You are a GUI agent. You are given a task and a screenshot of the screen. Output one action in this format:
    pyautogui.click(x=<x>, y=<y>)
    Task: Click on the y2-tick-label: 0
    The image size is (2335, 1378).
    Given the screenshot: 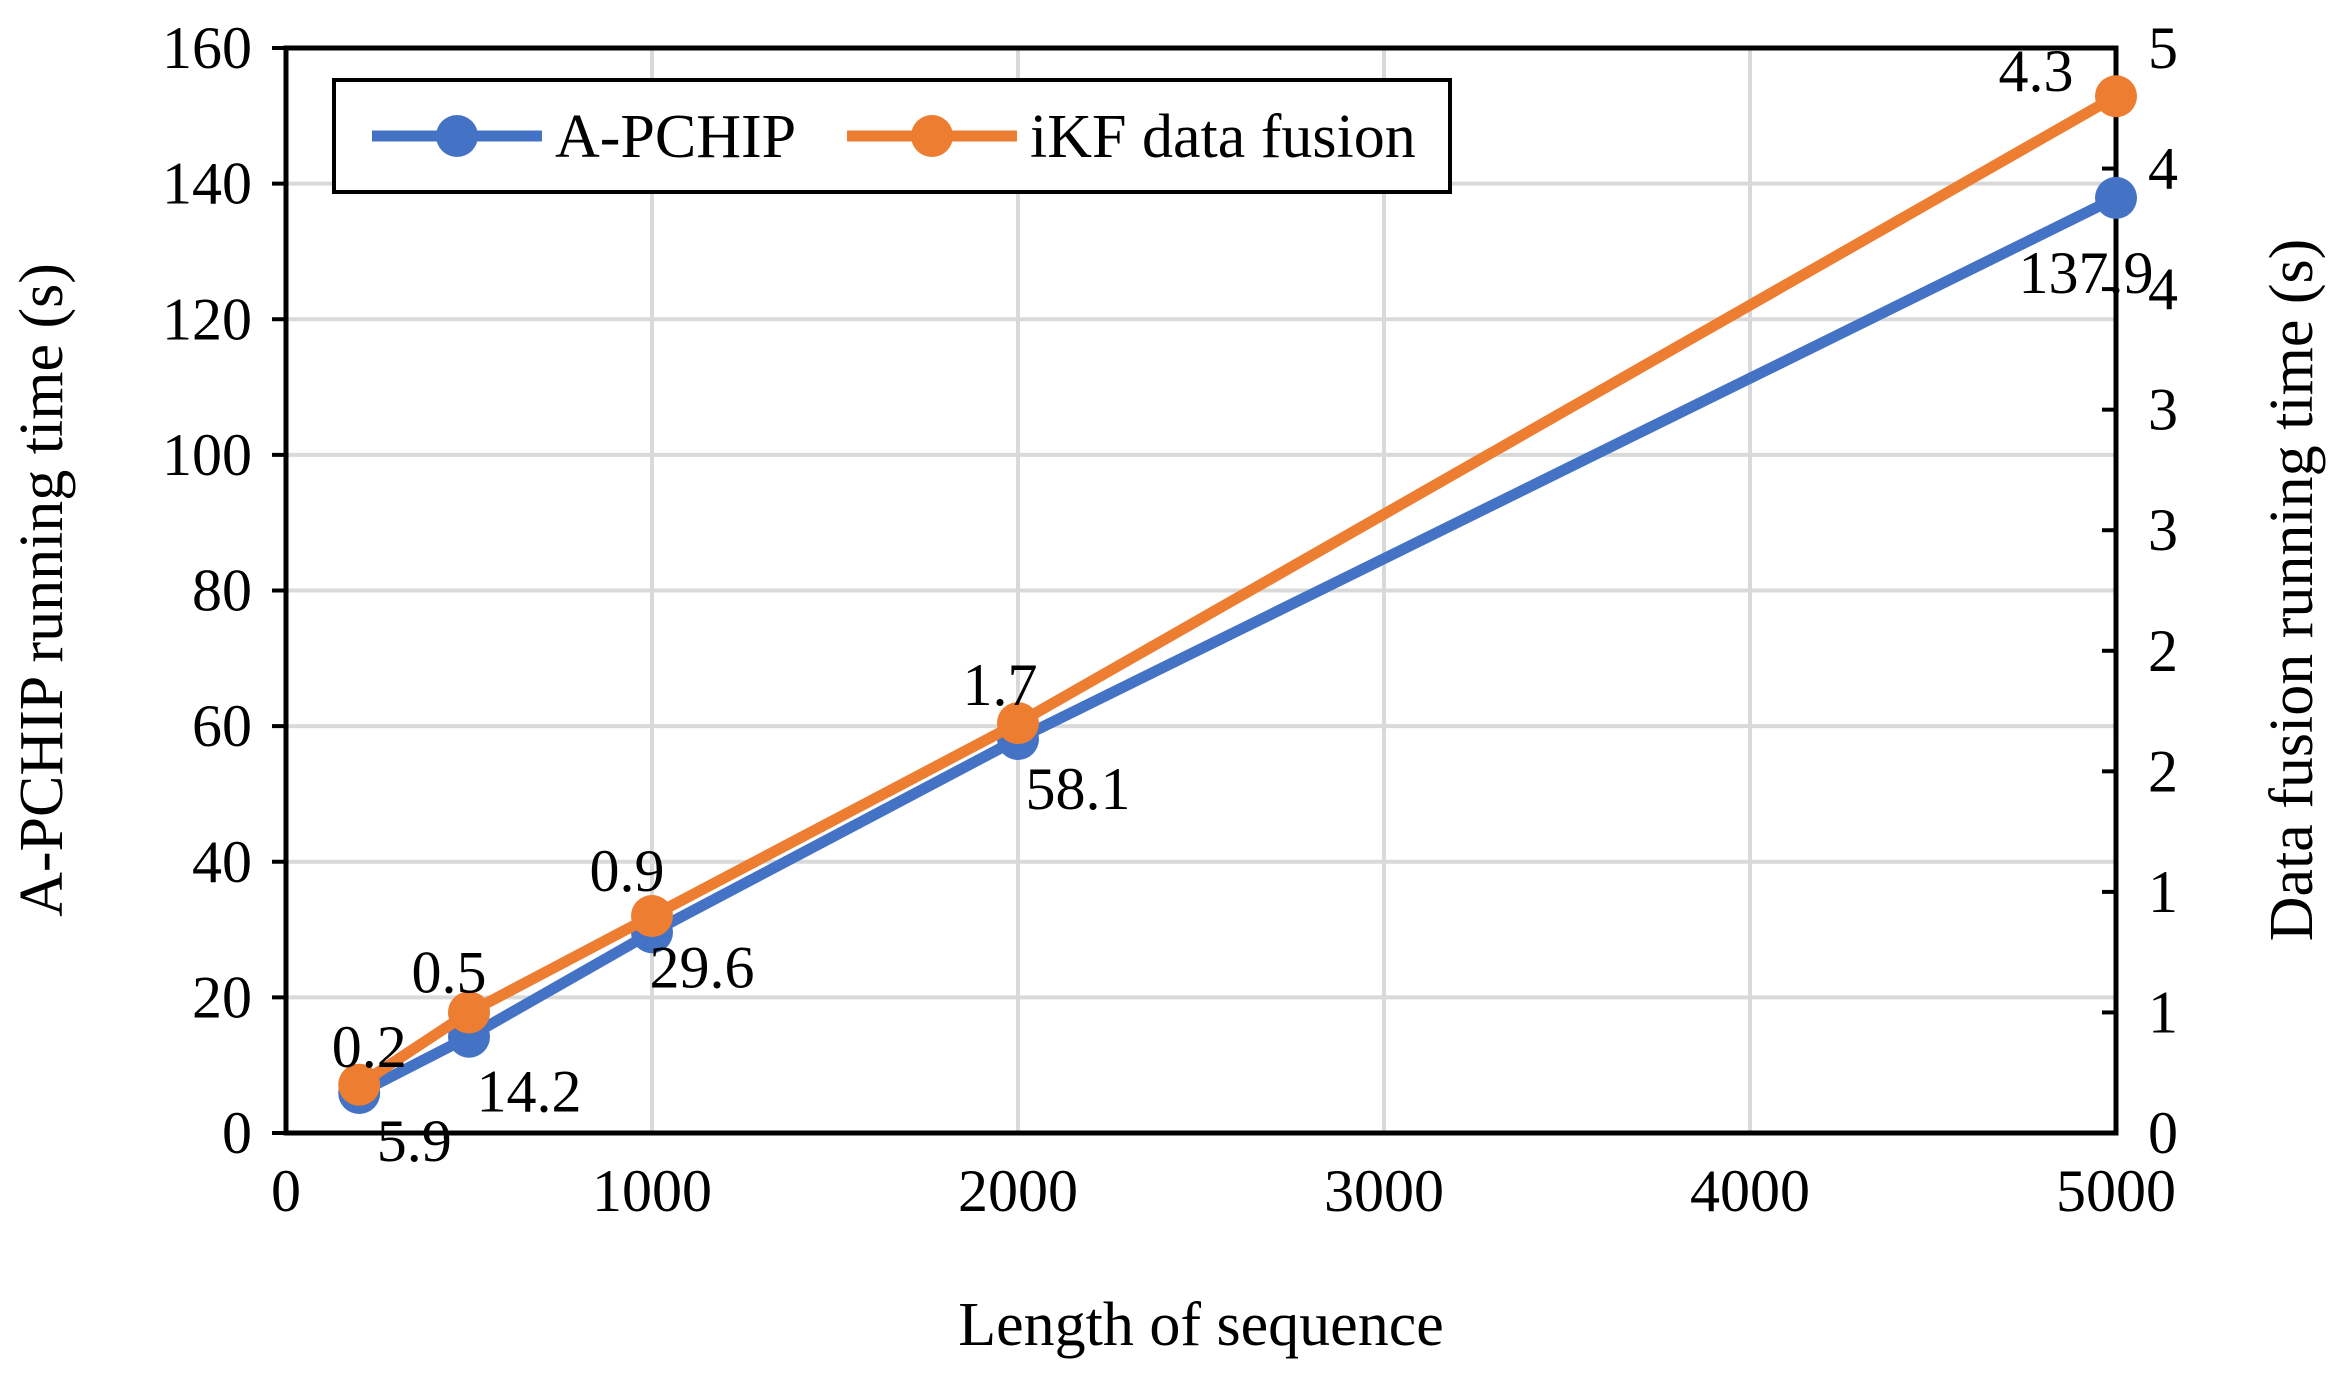 What is the action you would take?
    pyautogui.click(x=2163, y=1133)
    